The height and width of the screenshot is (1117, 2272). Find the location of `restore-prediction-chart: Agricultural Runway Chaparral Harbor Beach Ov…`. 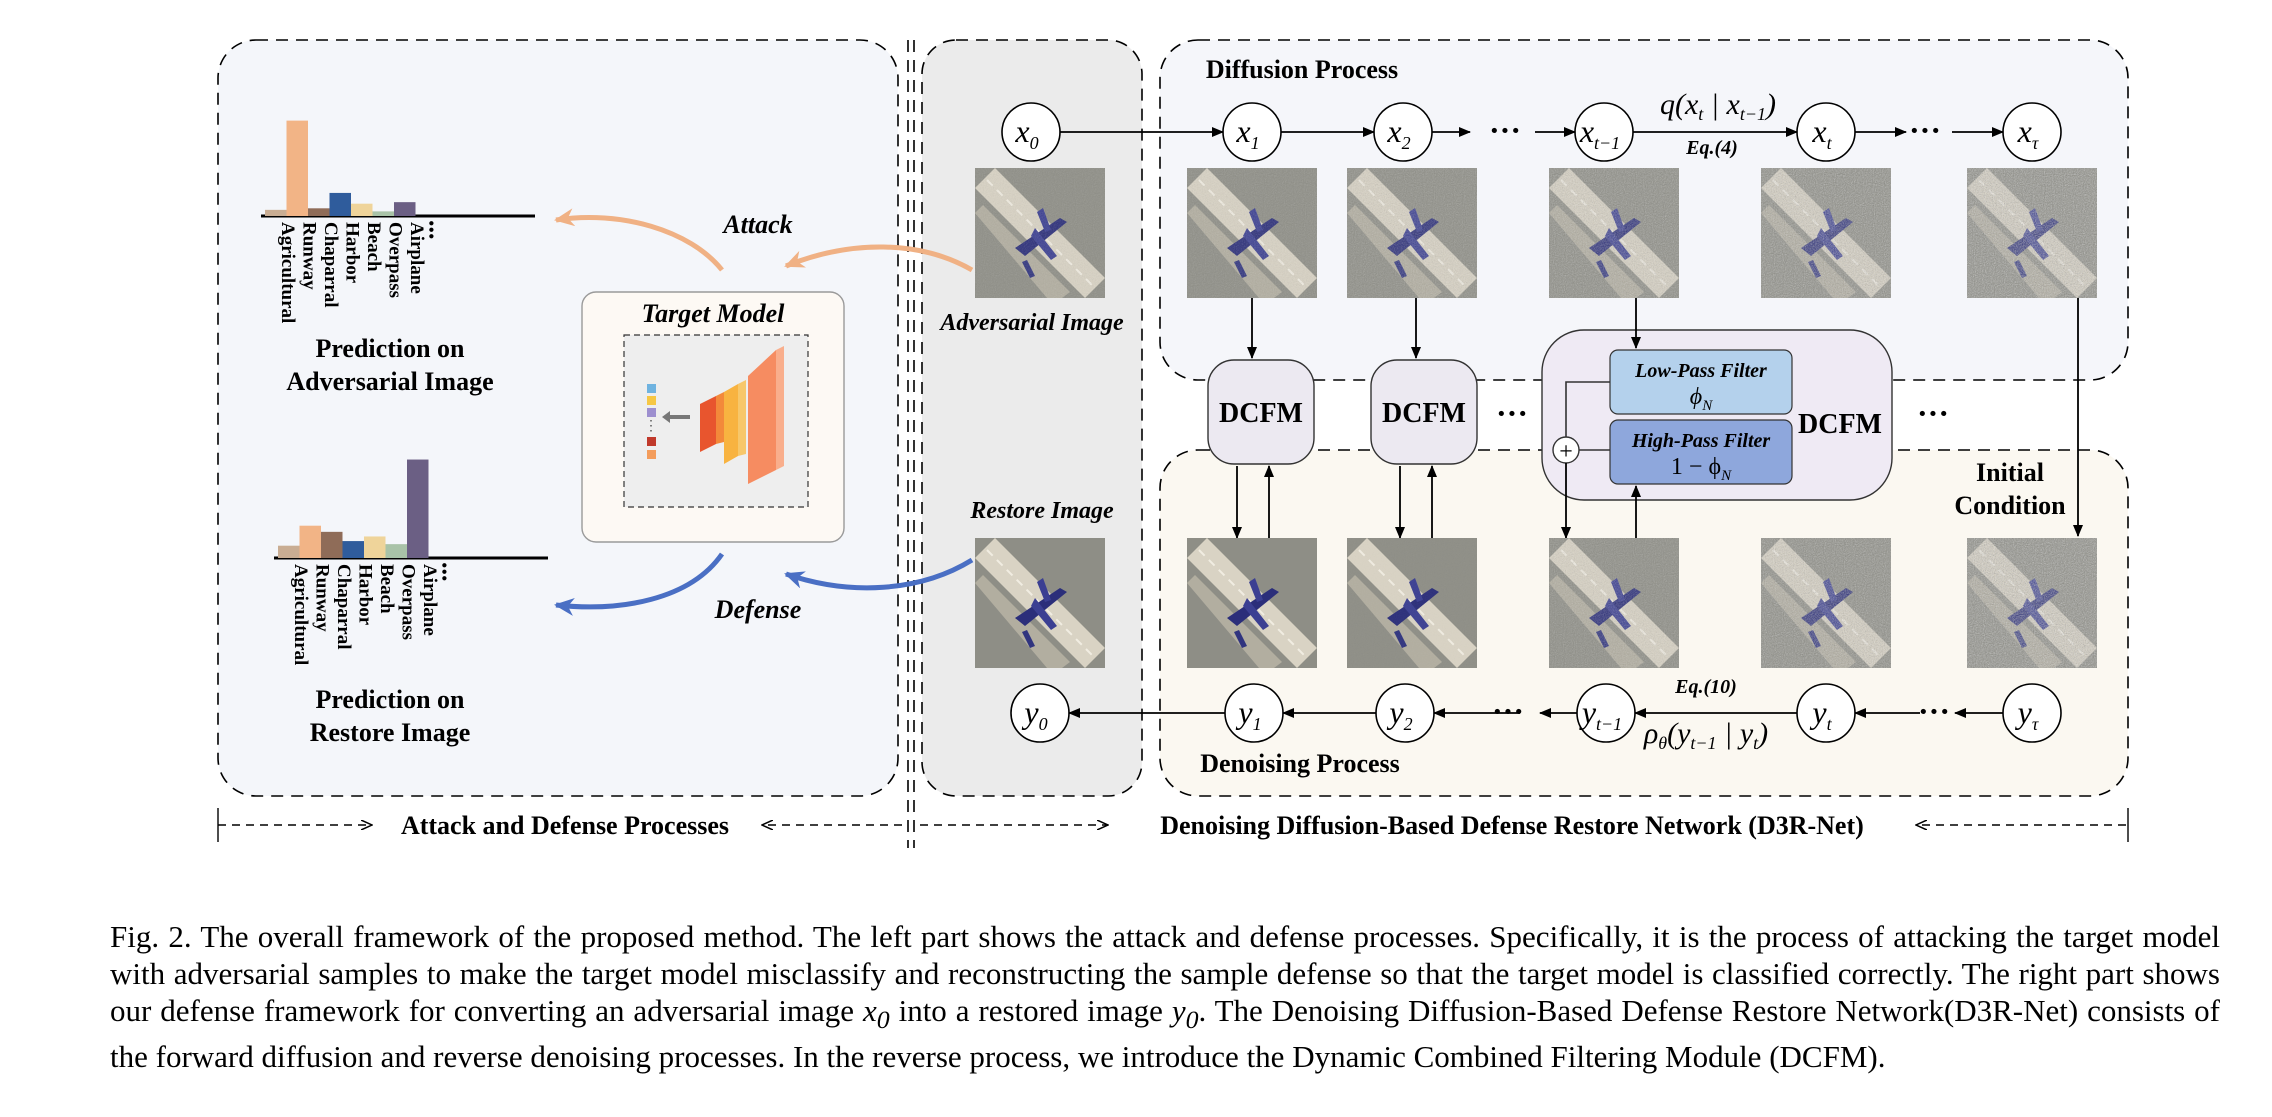

restore-prediction-chart: Agricultural Runway Chaparral Harbor Beach Ov… is located at coordinates (411, 562).